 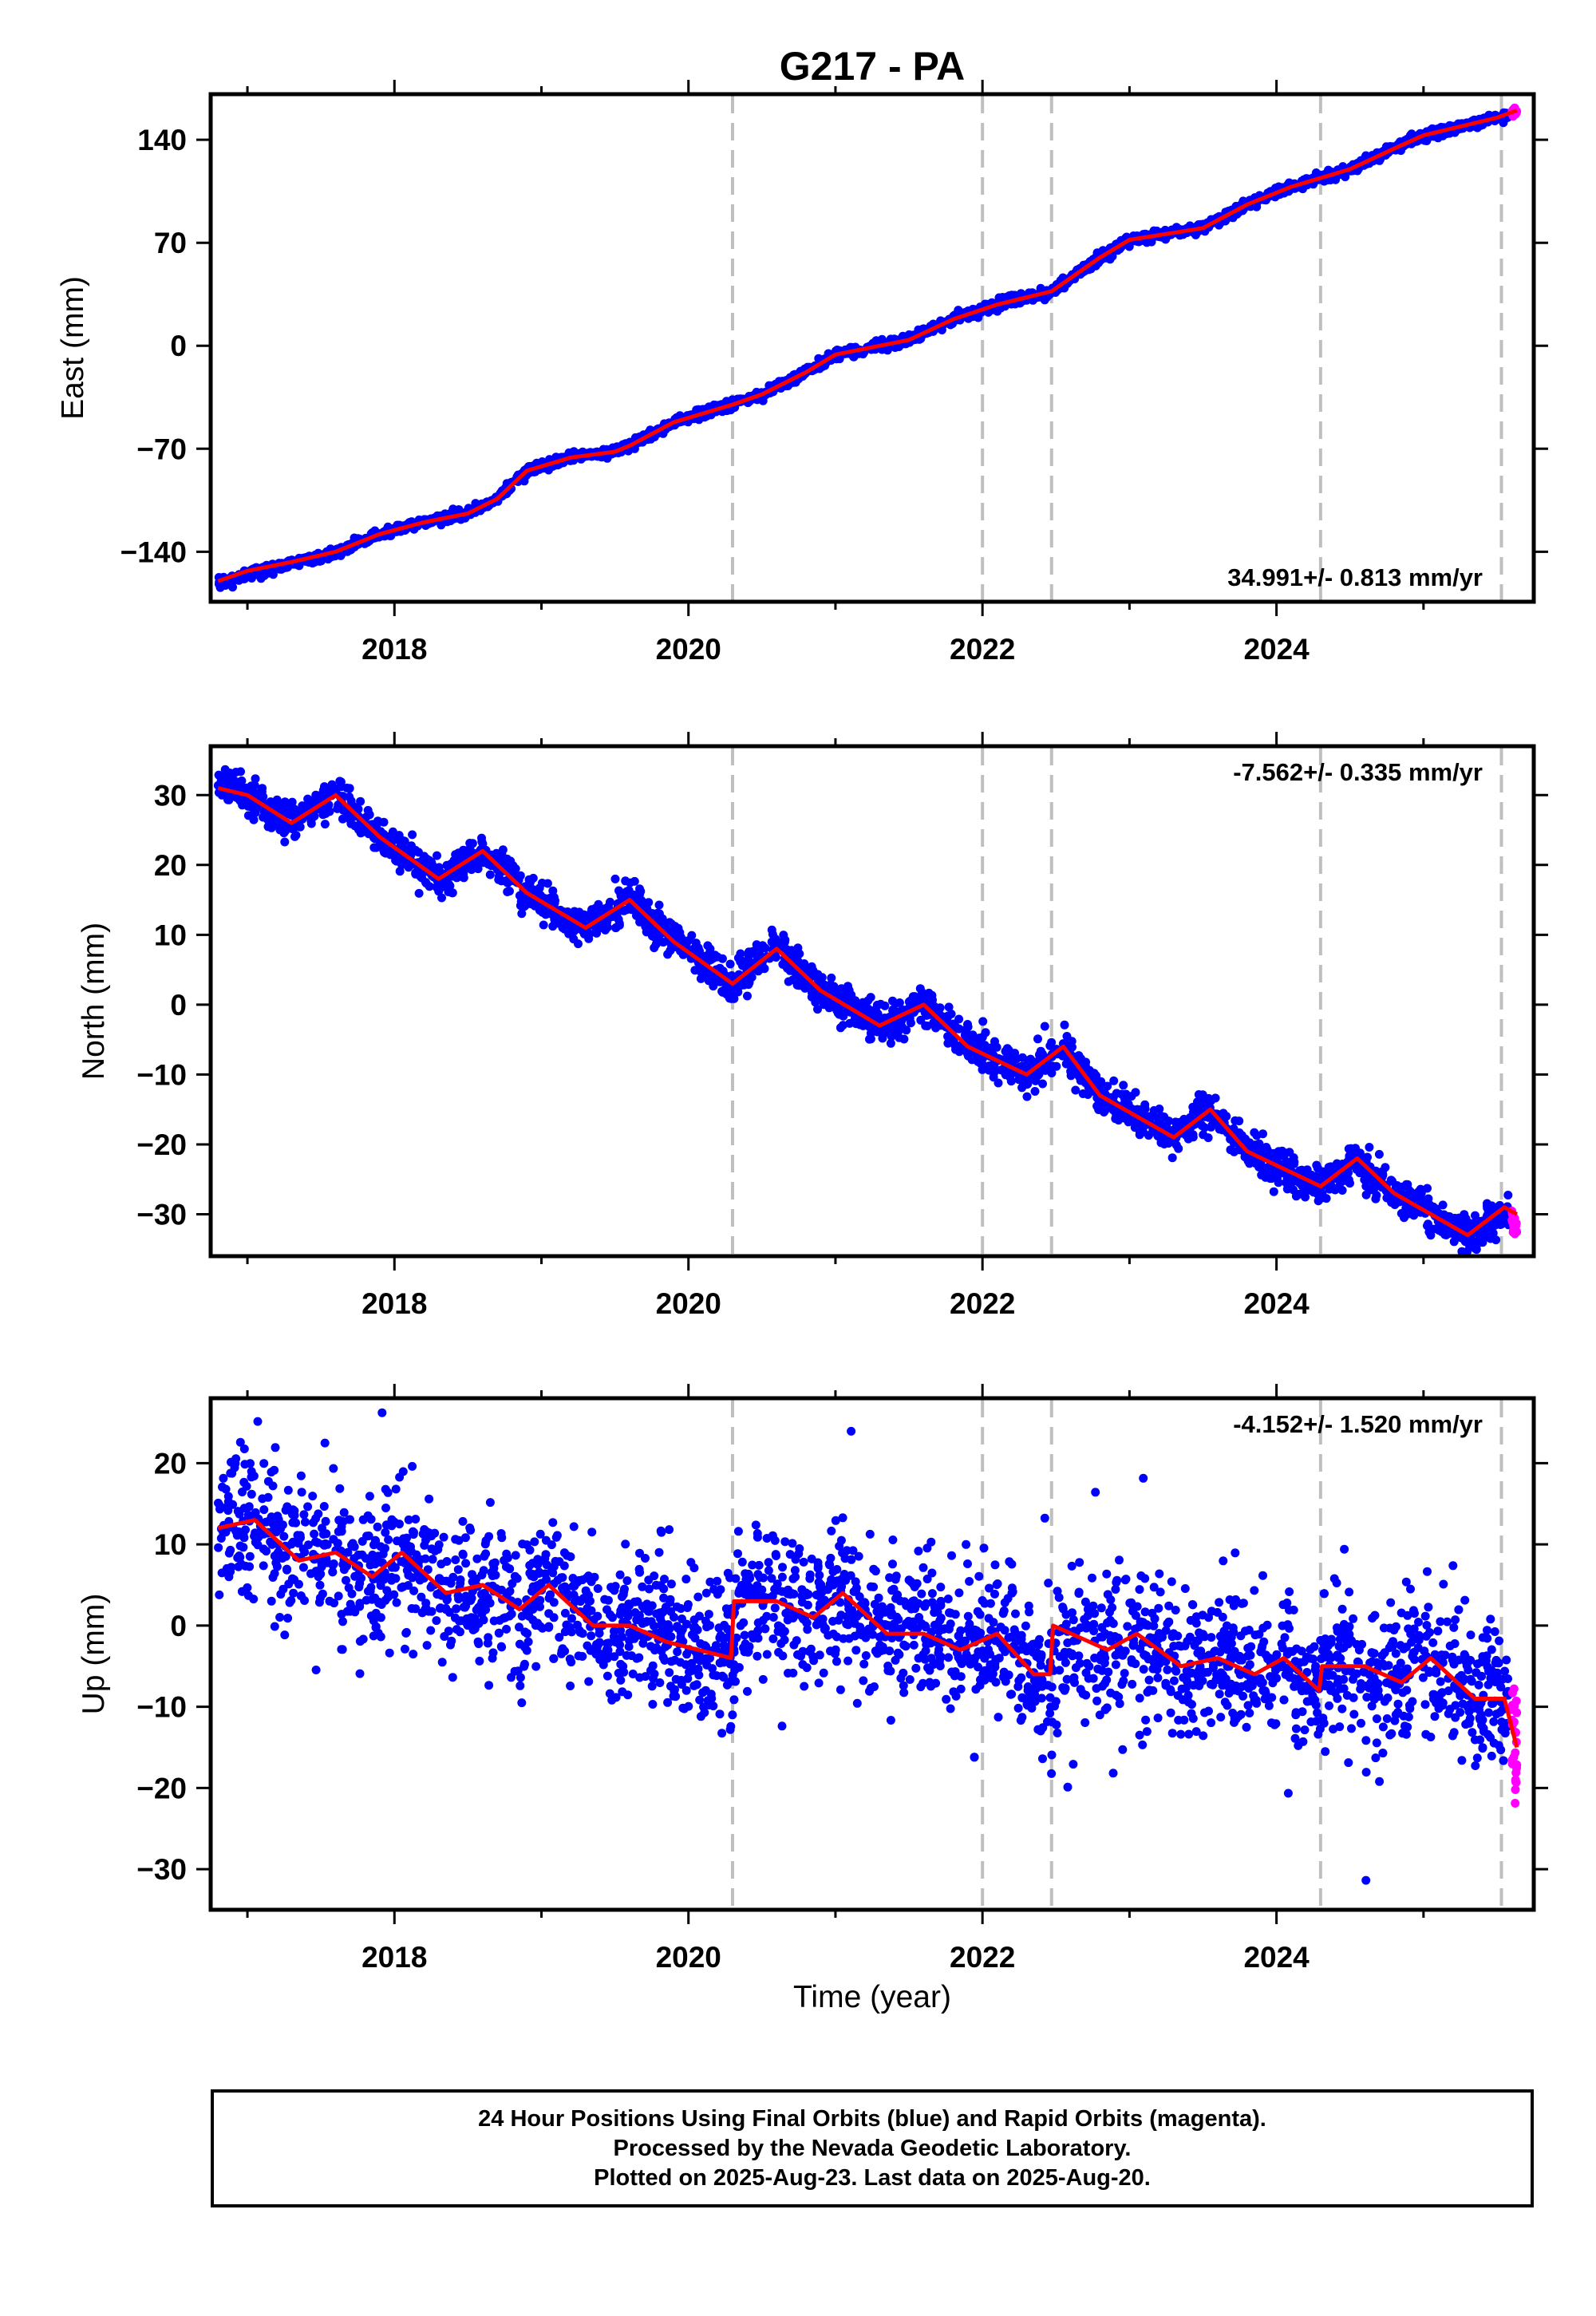 What do you see at coordinates (1276, 649) in the screenshot?
I see `east-x-tick-label: 2024` at bounding box center [1276, 649].